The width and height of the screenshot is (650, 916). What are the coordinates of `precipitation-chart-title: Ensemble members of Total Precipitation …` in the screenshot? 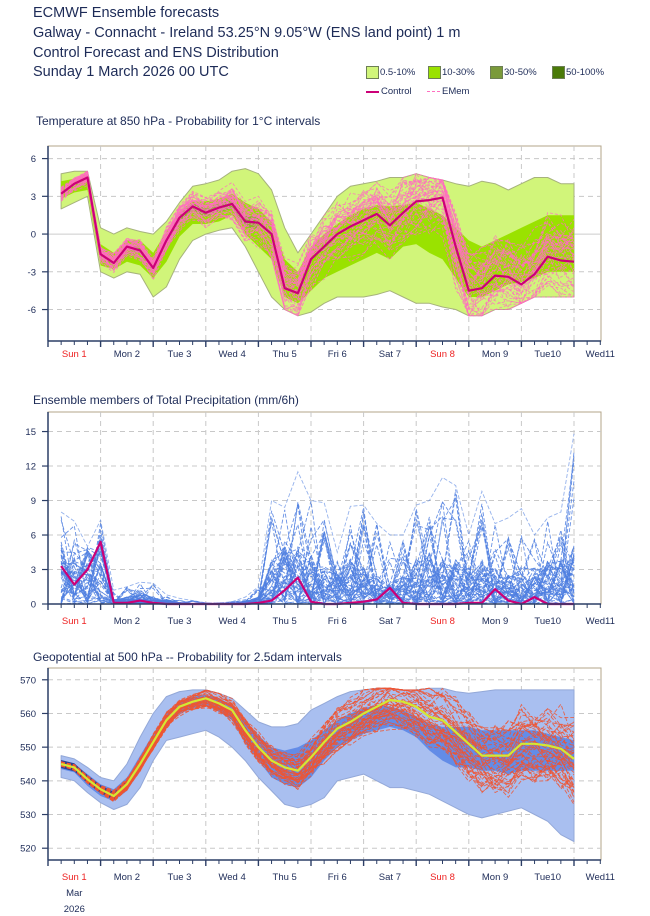 It's located at (166, 400).